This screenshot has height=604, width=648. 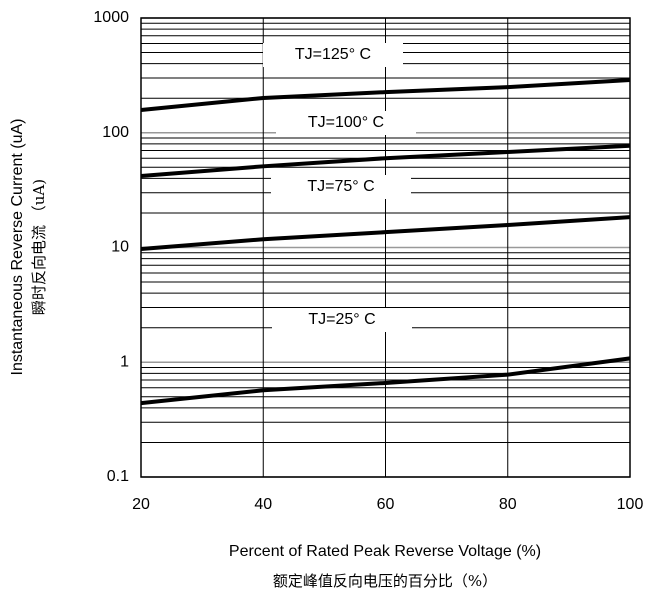 What do you see at coordinates (118, 476) in the screenshot?
I see `y-tick-label: 0.1` at bounding box center [118, 476].